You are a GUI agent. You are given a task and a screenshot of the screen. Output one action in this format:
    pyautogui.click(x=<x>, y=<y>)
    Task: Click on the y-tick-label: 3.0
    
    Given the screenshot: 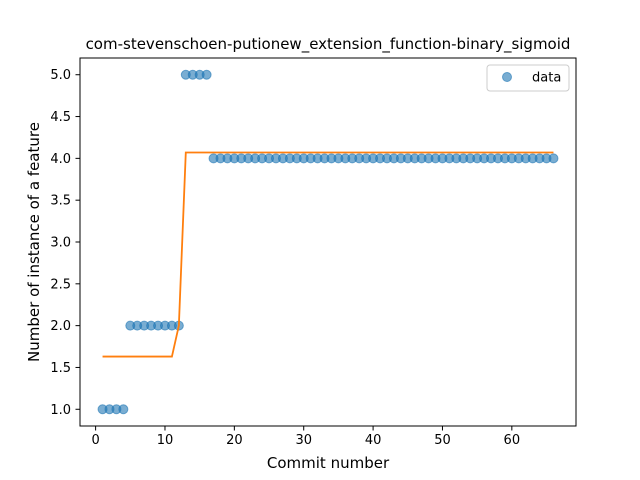 What is the action you would take?
    pyautogui.click(x=60, y=243)
    